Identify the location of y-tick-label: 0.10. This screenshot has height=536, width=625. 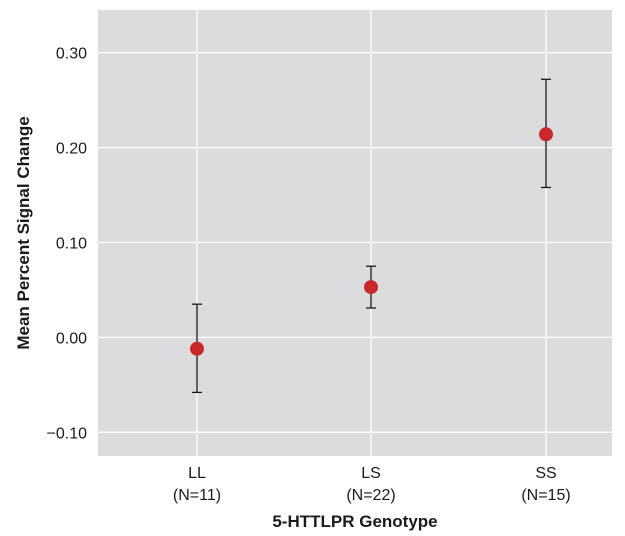
(71, 243).